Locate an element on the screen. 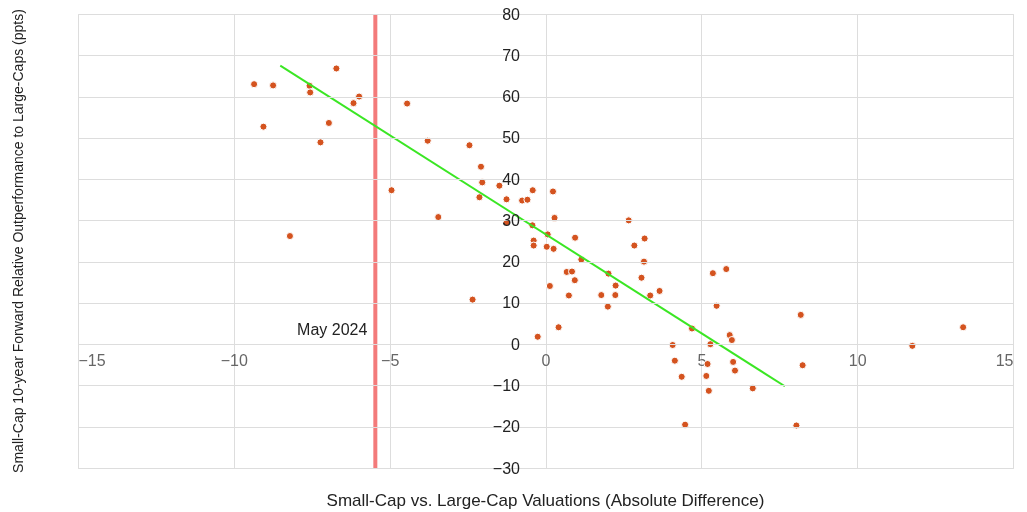 The height and width of the screenshot is (512, 1027). x-tick-label: −5 is located at coordinates (390, 360).